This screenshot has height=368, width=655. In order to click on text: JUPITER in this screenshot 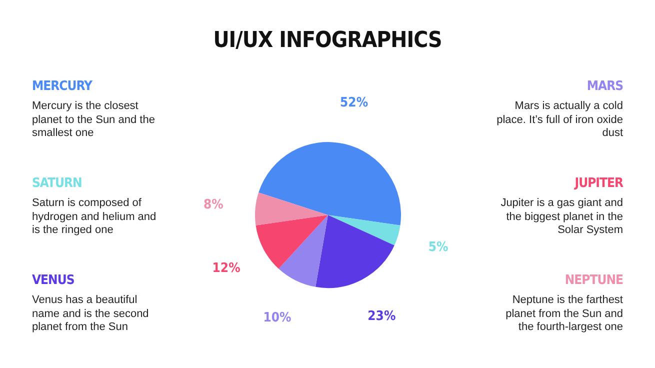, I will do `click(598, 183)`.